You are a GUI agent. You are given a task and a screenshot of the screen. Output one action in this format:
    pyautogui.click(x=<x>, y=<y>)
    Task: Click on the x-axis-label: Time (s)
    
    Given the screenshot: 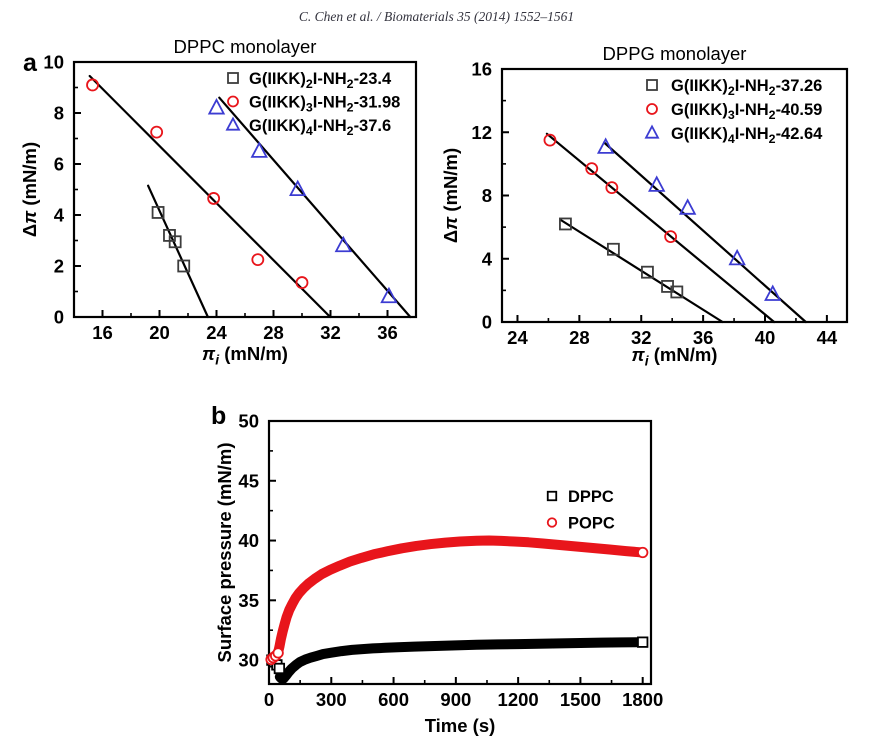 What is the action you would take?
    pyautogui.click(x=460, y=725)
    